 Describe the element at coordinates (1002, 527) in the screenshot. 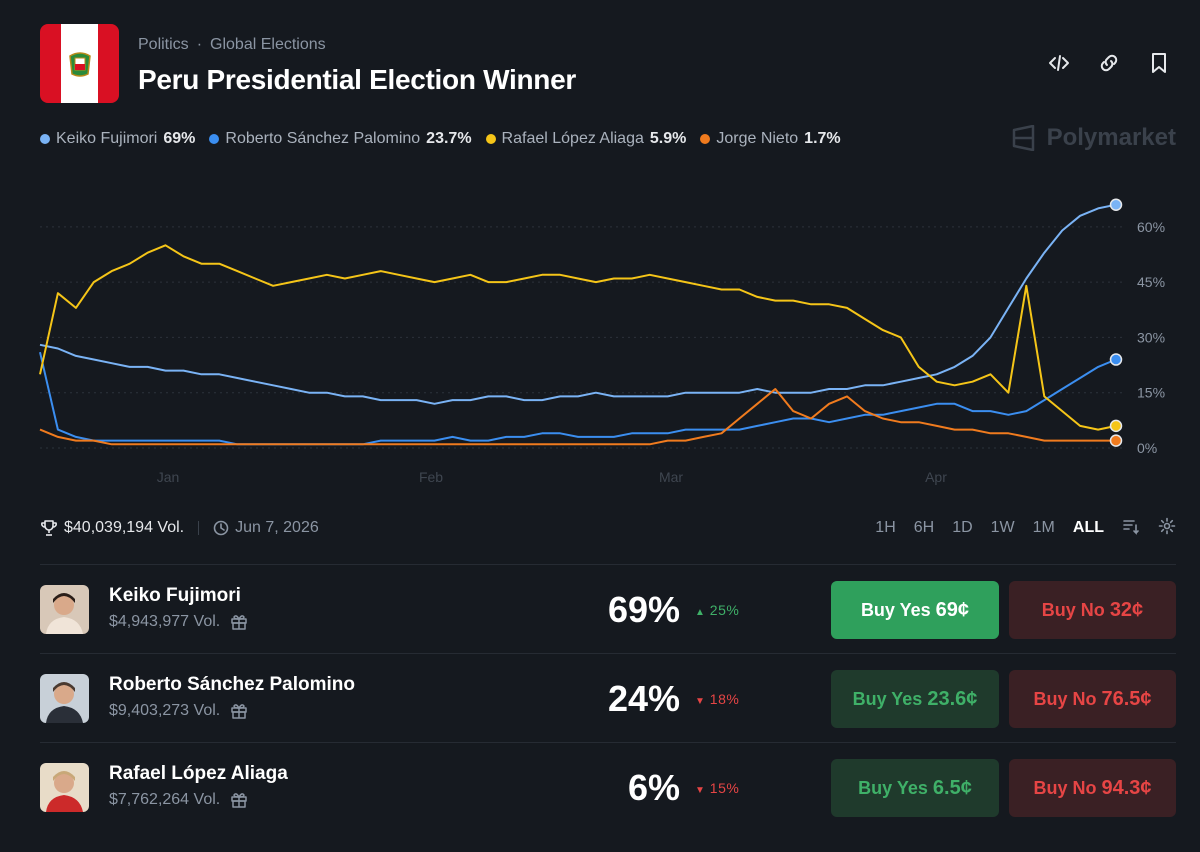

I see `range-1w: 1W` at that location.